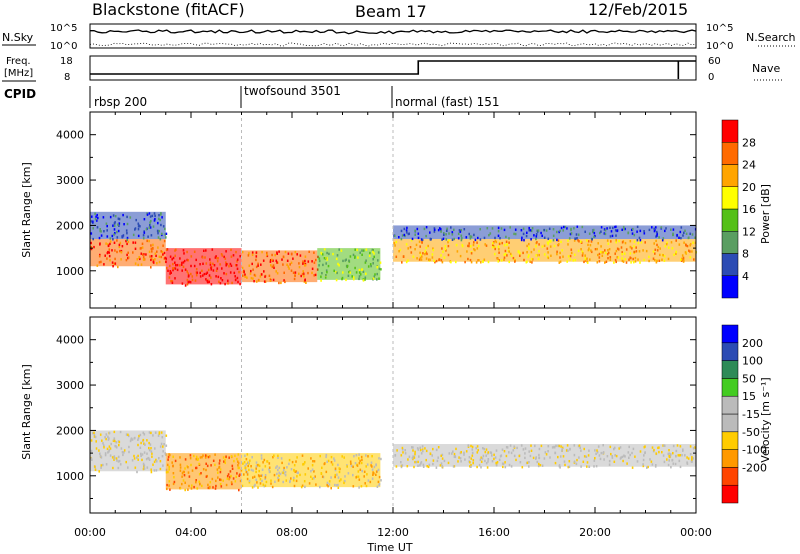 This screenshot has width=800, height=554. What do you see at coordinates (26, 210) in the screenshot?
I see `power-y-label: Slant Range [km]` at bounding box center [26, 210].